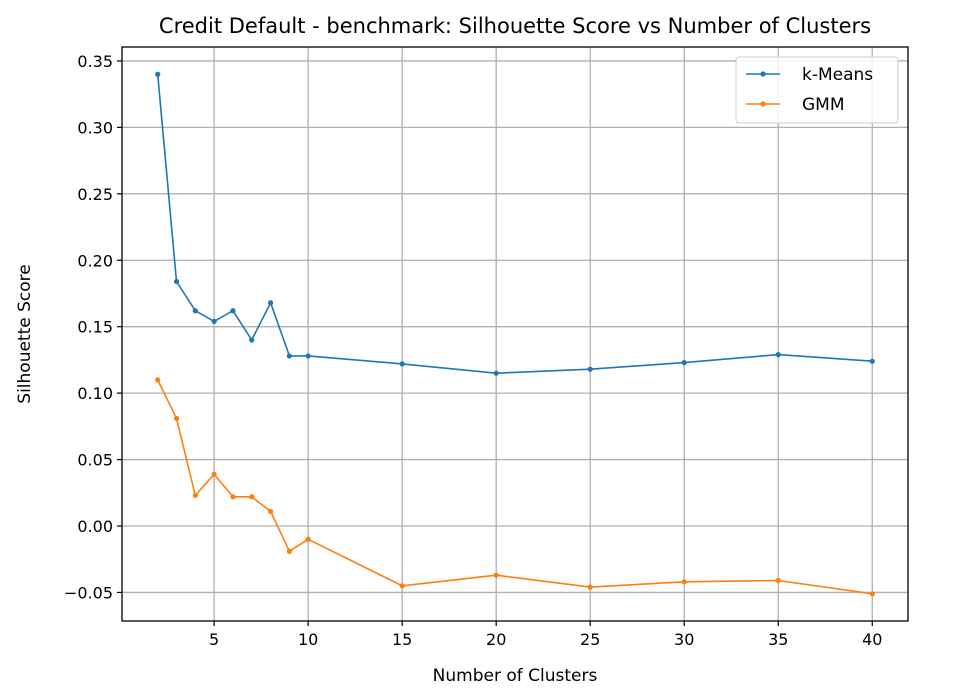 The width and height of the screenshot is (955, 700). What do you see at coordinates (95, 460) in the screenshot?
I see `y-tick-label: 0.05` at bounding box center [95, 460].